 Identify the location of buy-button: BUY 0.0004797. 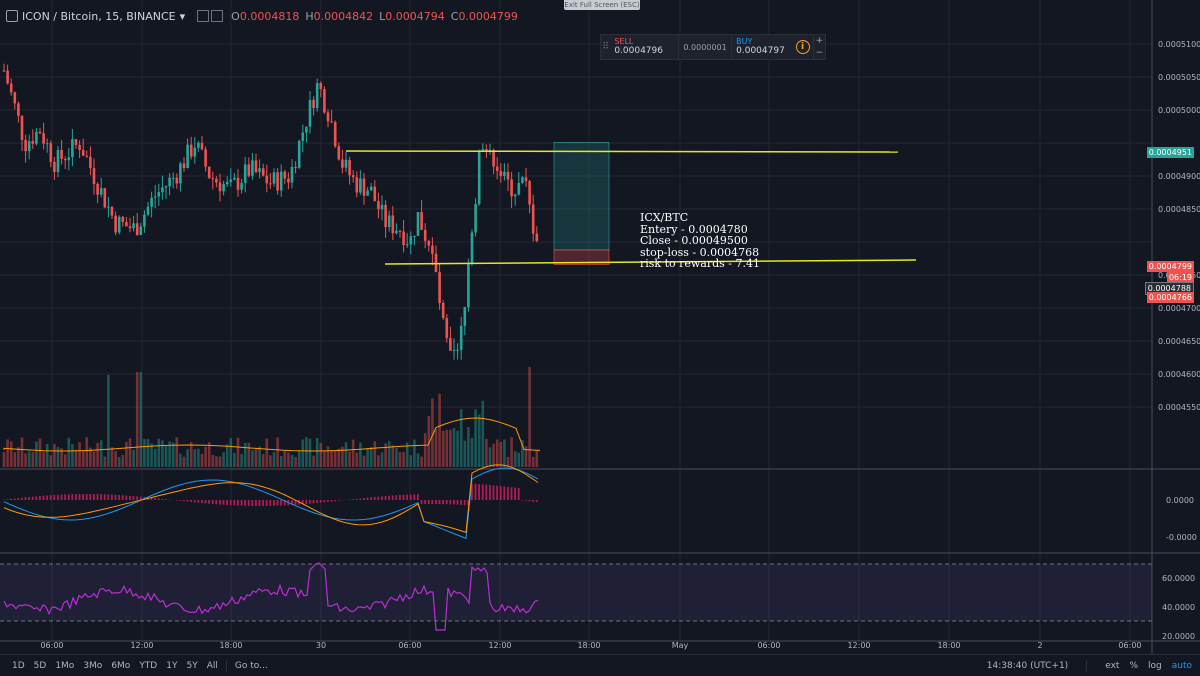
(762, 47).